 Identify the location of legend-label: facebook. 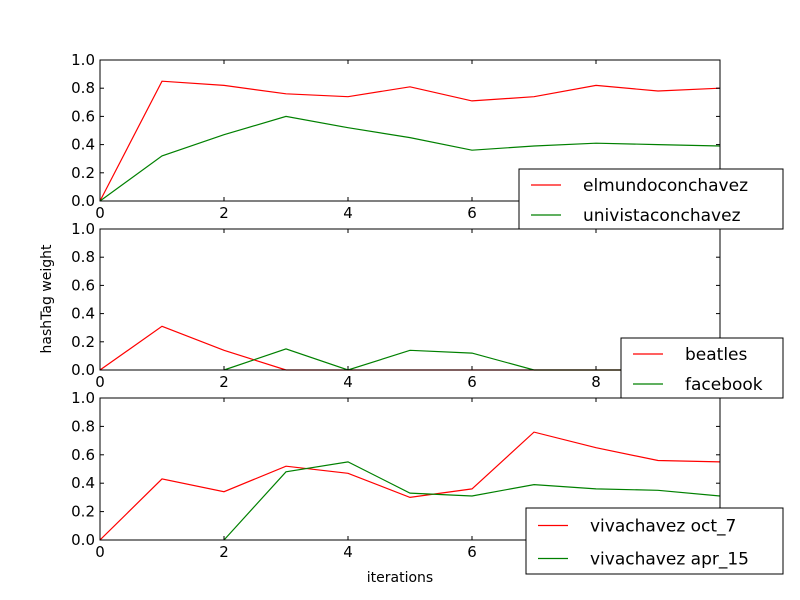
(724, 385).